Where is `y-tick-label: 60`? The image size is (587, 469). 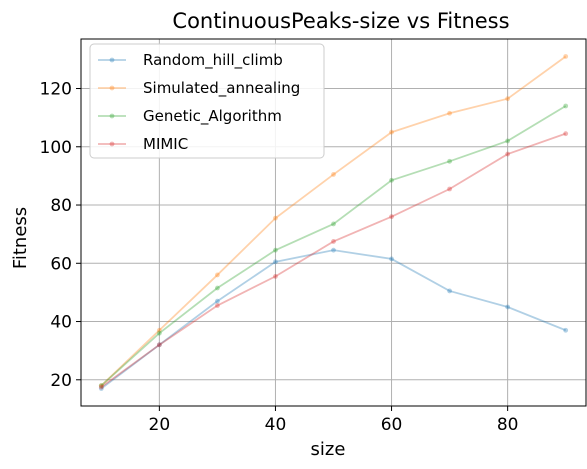 y-tick-label: 60 is located at coordinates (61, 264).